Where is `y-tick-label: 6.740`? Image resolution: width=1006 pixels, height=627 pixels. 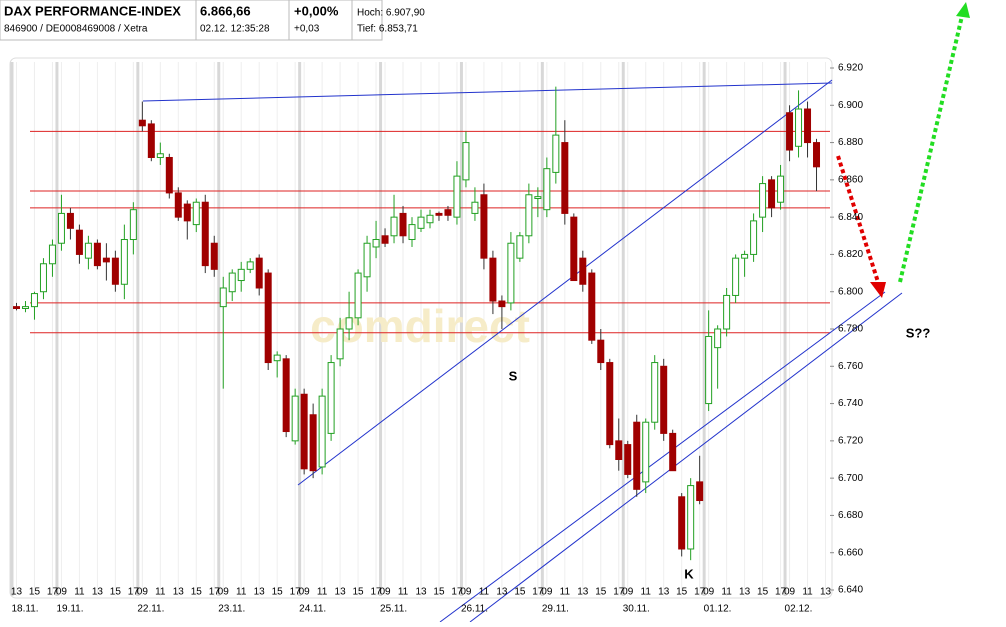
y-tick-label: 6.740 is located at coordinates (850, 403).